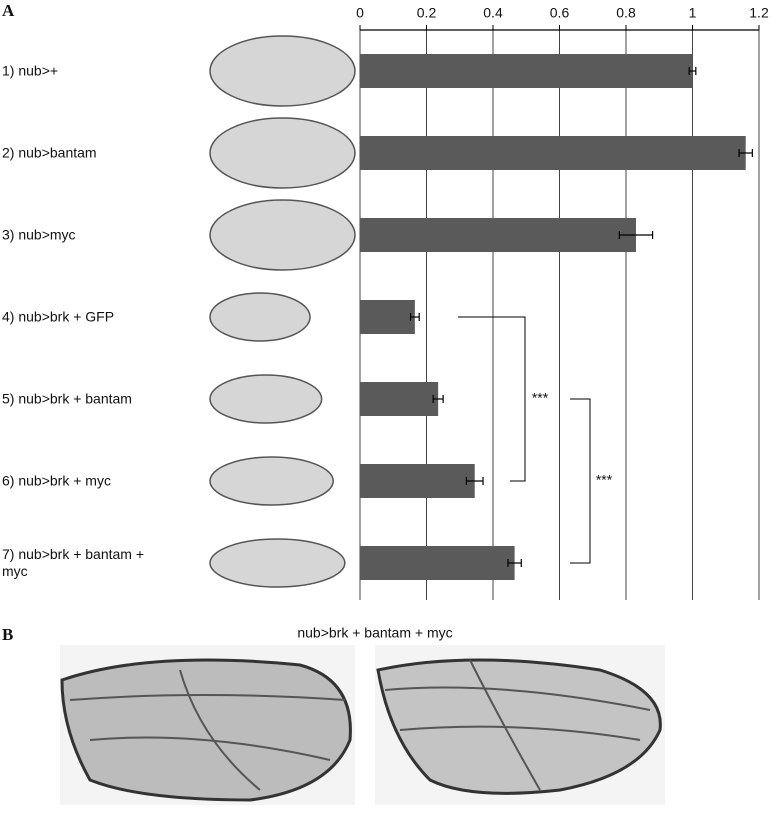 The width and height of the screenshot is (771, 818). I want to click on panel-title: nub>brk + bantam + myc, so click(374, 633).